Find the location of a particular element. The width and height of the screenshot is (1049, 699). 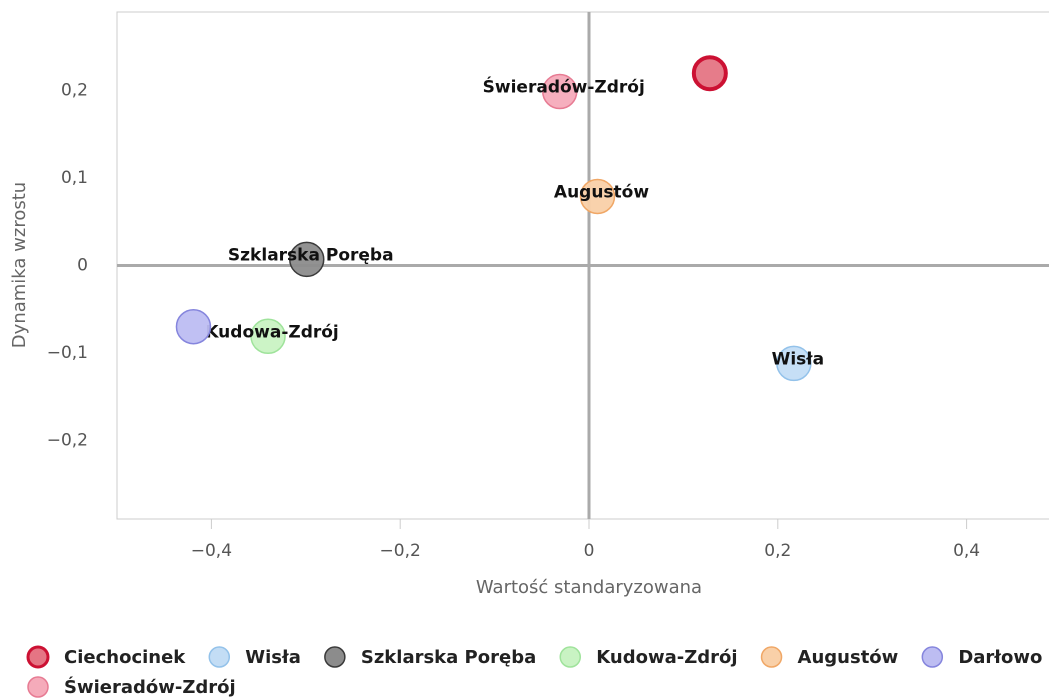

y-axis-title: Dynamika wzrostu is located at coordinates (19, 265).